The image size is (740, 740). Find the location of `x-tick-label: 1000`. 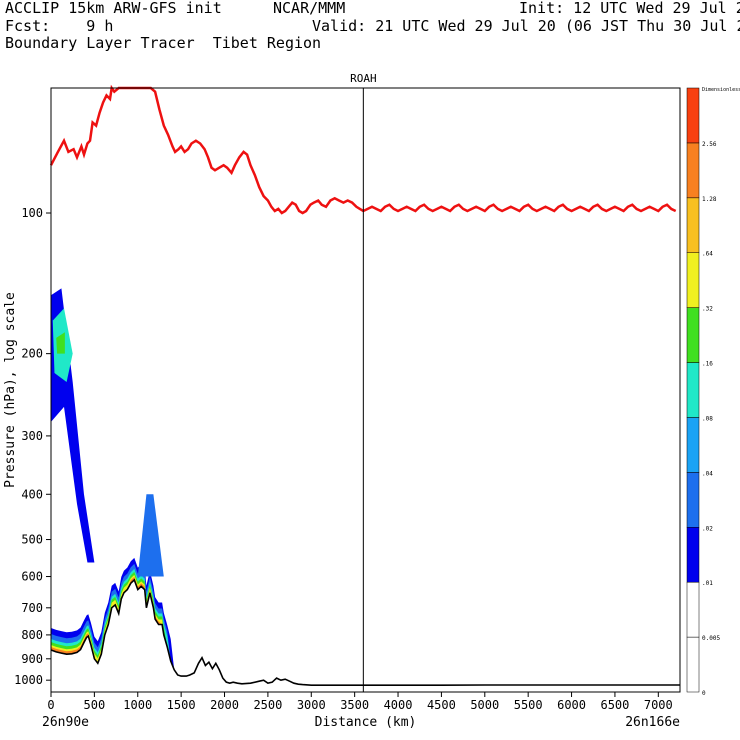

x-tick-label: 1000 is located at coordinates (137, 705).